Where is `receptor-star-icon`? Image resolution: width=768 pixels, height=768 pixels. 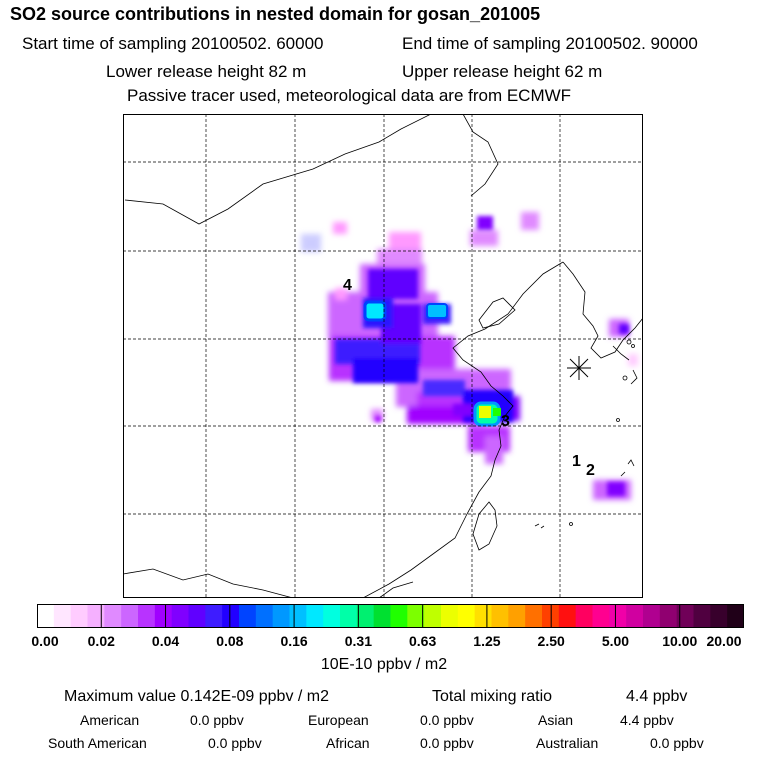 receptor-star-icon is located at coordinates (579, 368).